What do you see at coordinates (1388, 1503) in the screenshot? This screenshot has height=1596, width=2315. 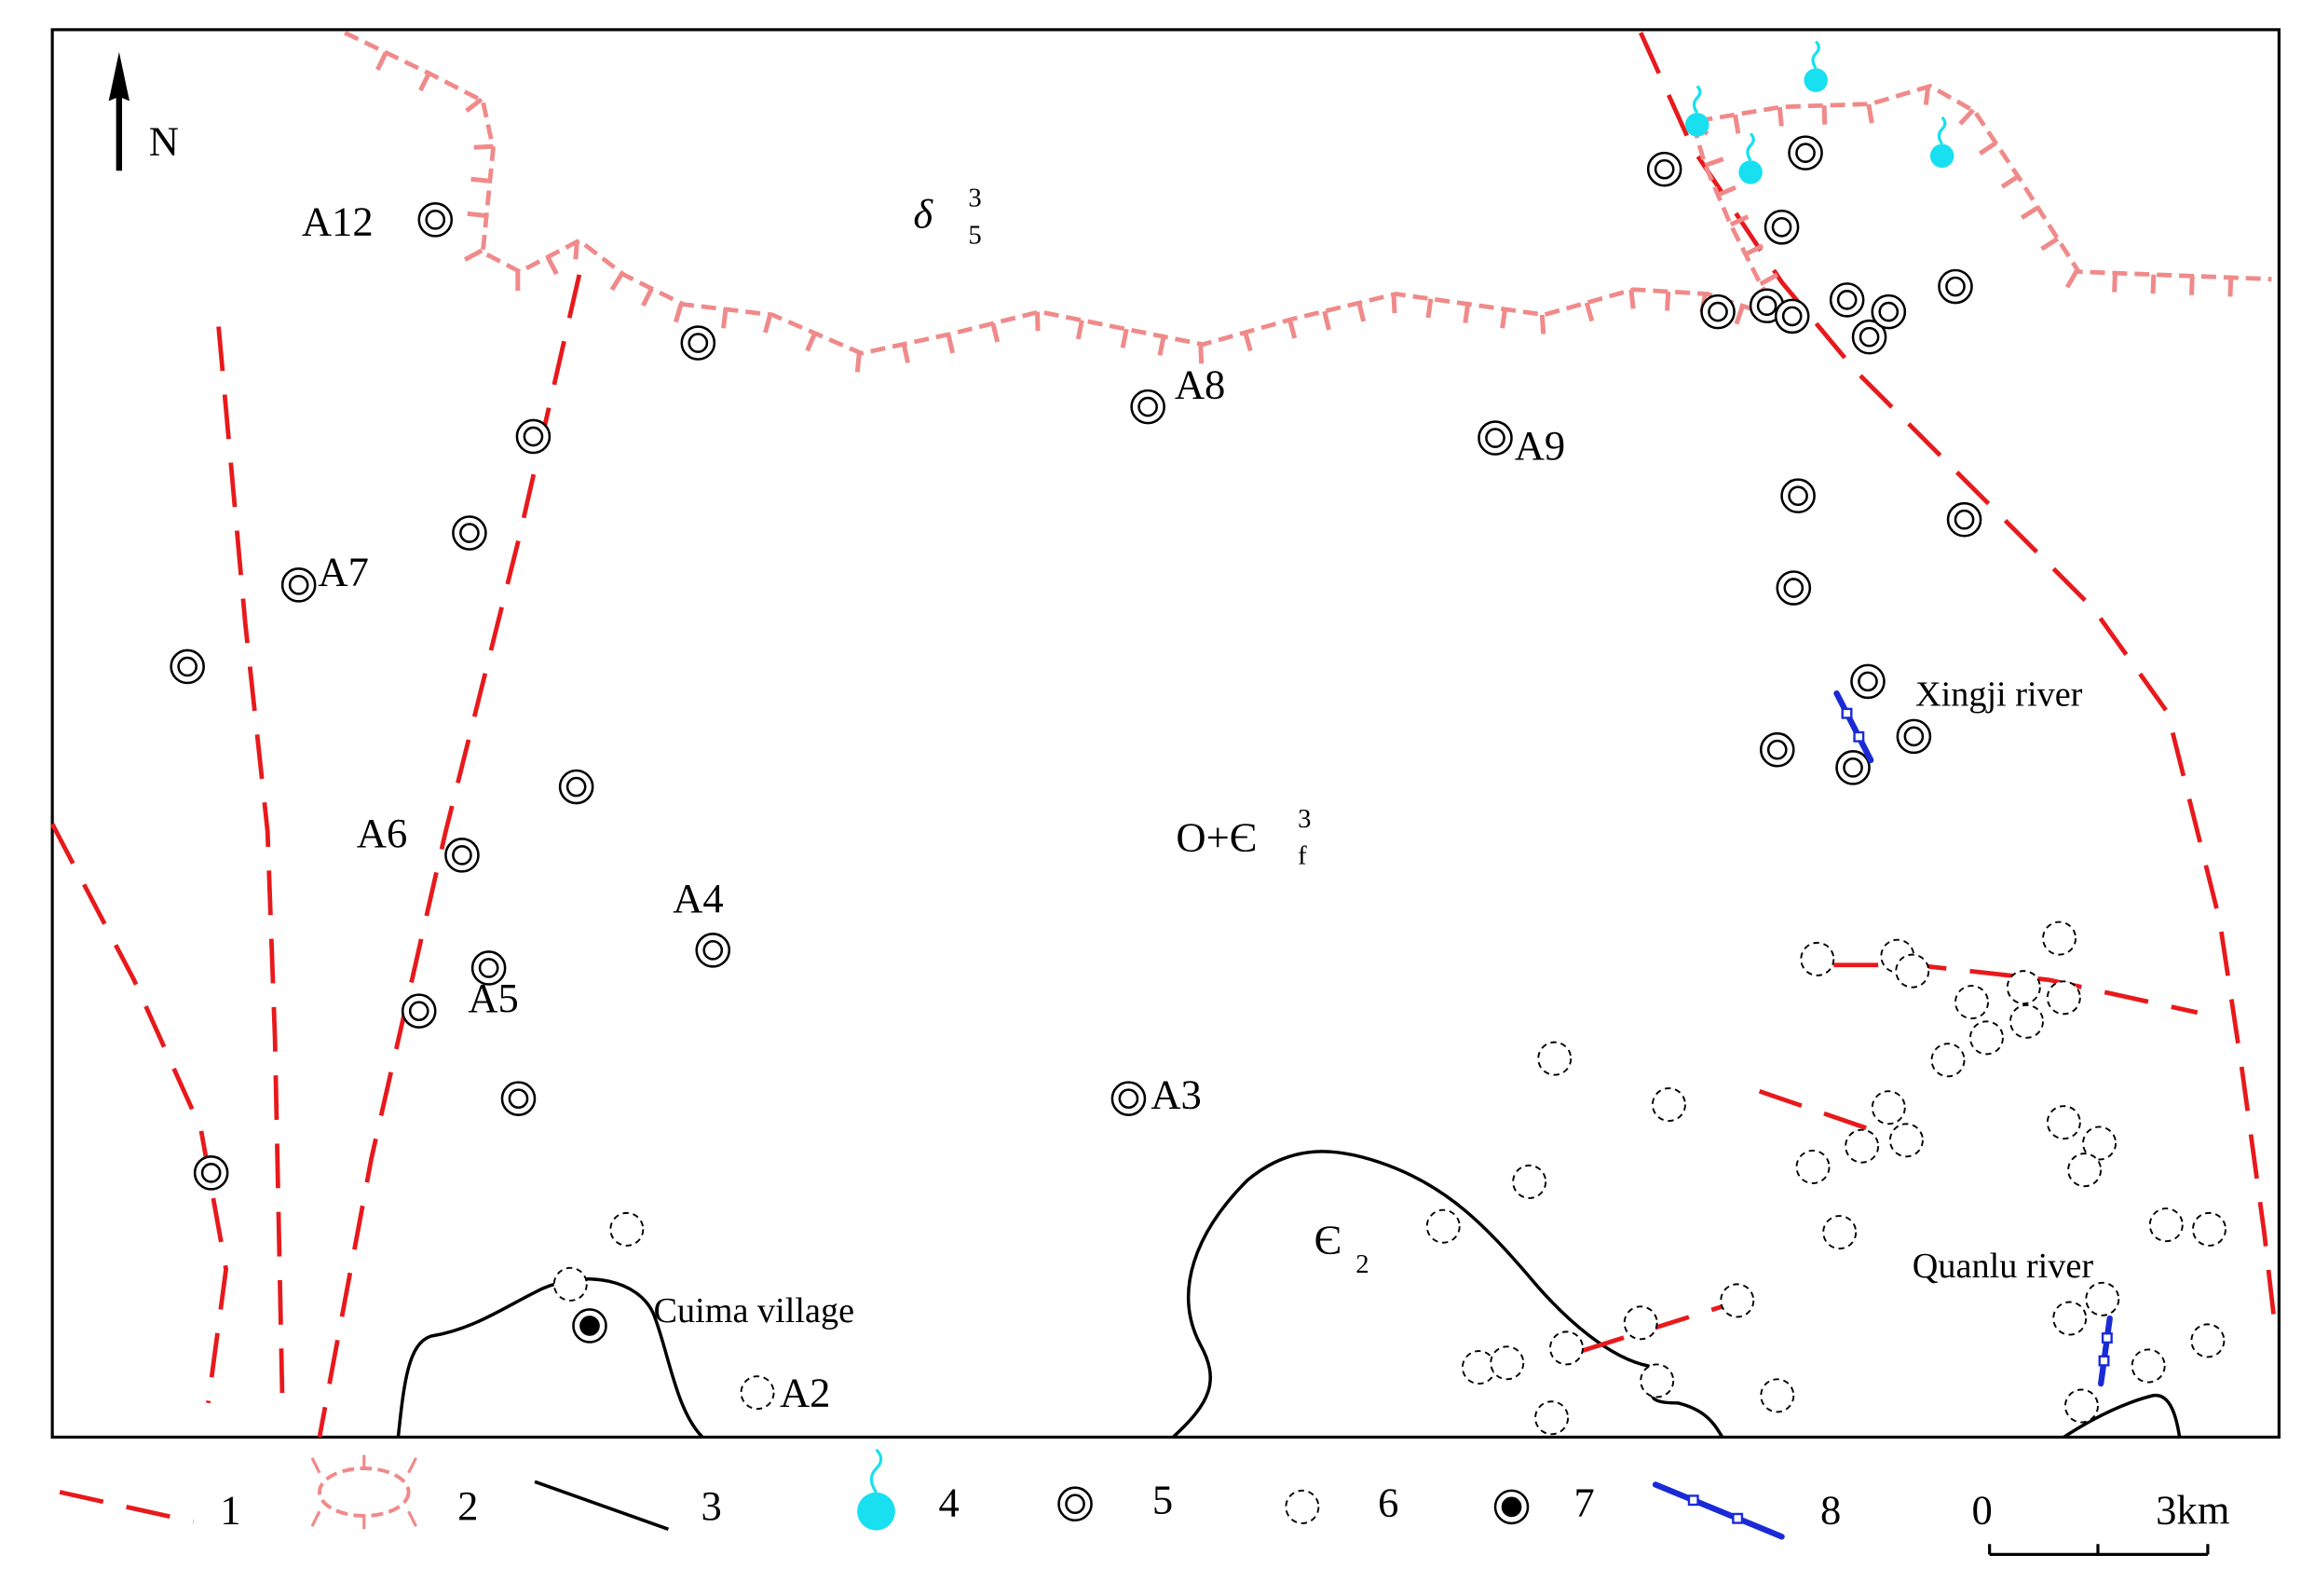 I see `legend-label: 6` at bounding box center [1388, 1503].